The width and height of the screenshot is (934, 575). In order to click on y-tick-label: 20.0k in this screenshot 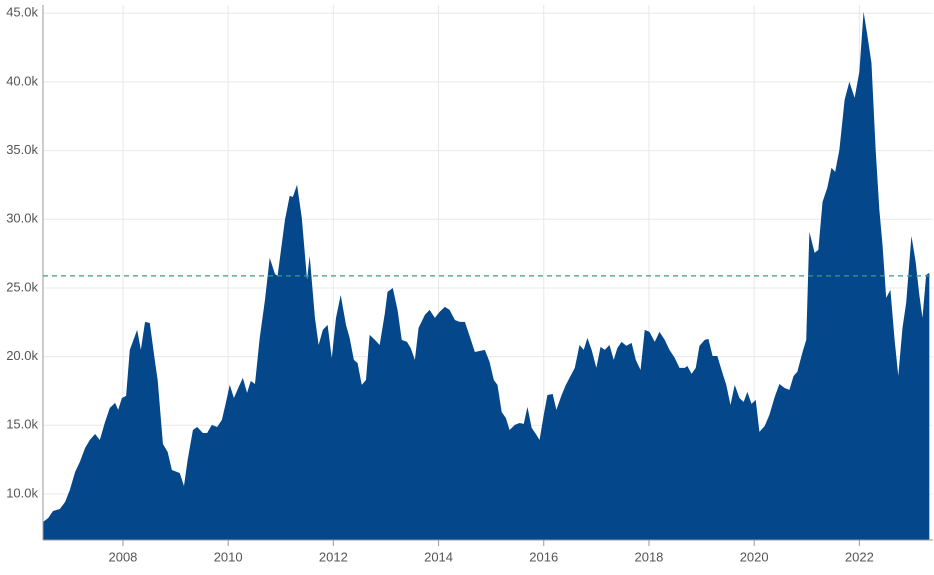, I will do `click(22, 355)`.